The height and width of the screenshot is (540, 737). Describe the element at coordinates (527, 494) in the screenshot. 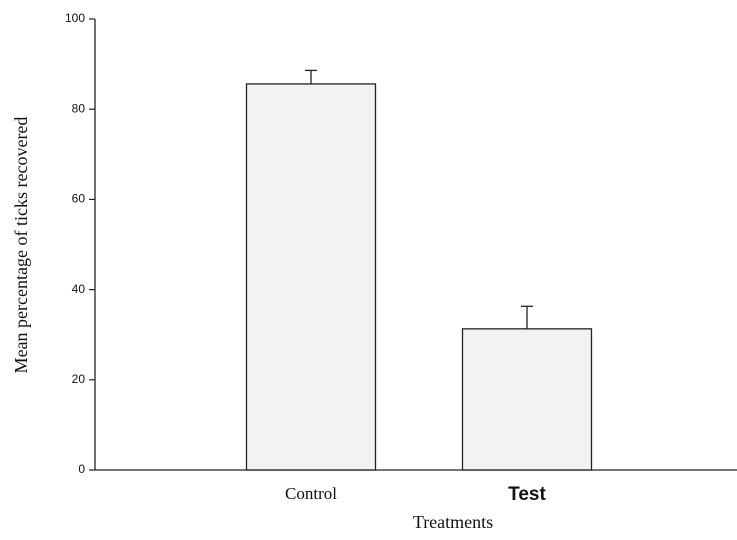

I see `x-tick-label: Test` at that location.